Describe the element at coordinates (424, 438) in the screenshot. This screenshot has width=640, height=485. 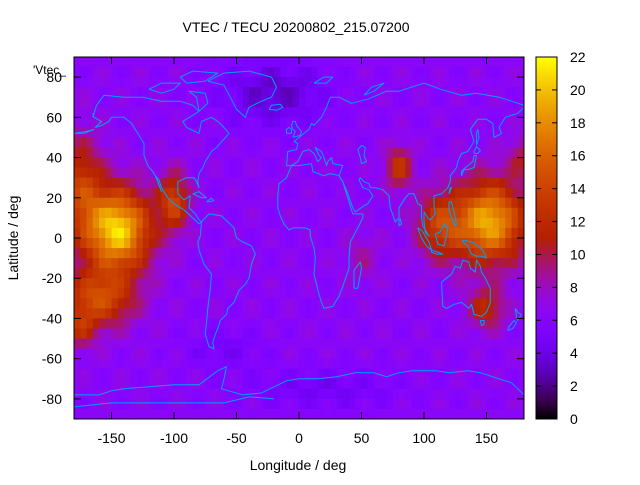
I see `x-tick-label: 100` at that location.